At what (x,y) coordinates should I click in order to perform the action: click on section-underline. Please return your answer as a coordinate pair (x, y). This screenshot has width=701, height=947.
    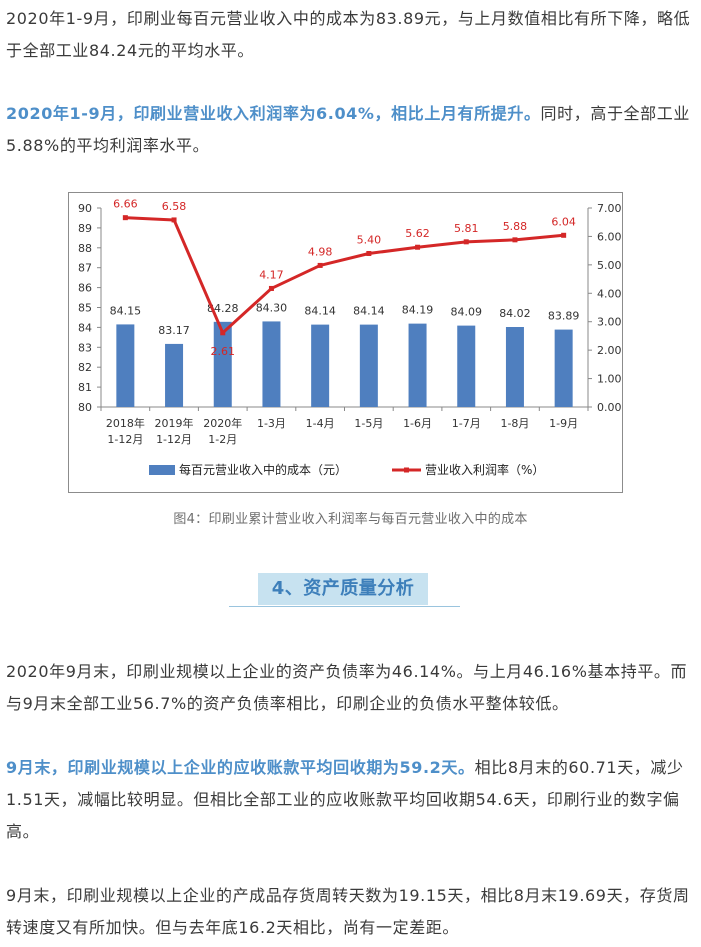
    Looking at the image, I should click on (344, 606).